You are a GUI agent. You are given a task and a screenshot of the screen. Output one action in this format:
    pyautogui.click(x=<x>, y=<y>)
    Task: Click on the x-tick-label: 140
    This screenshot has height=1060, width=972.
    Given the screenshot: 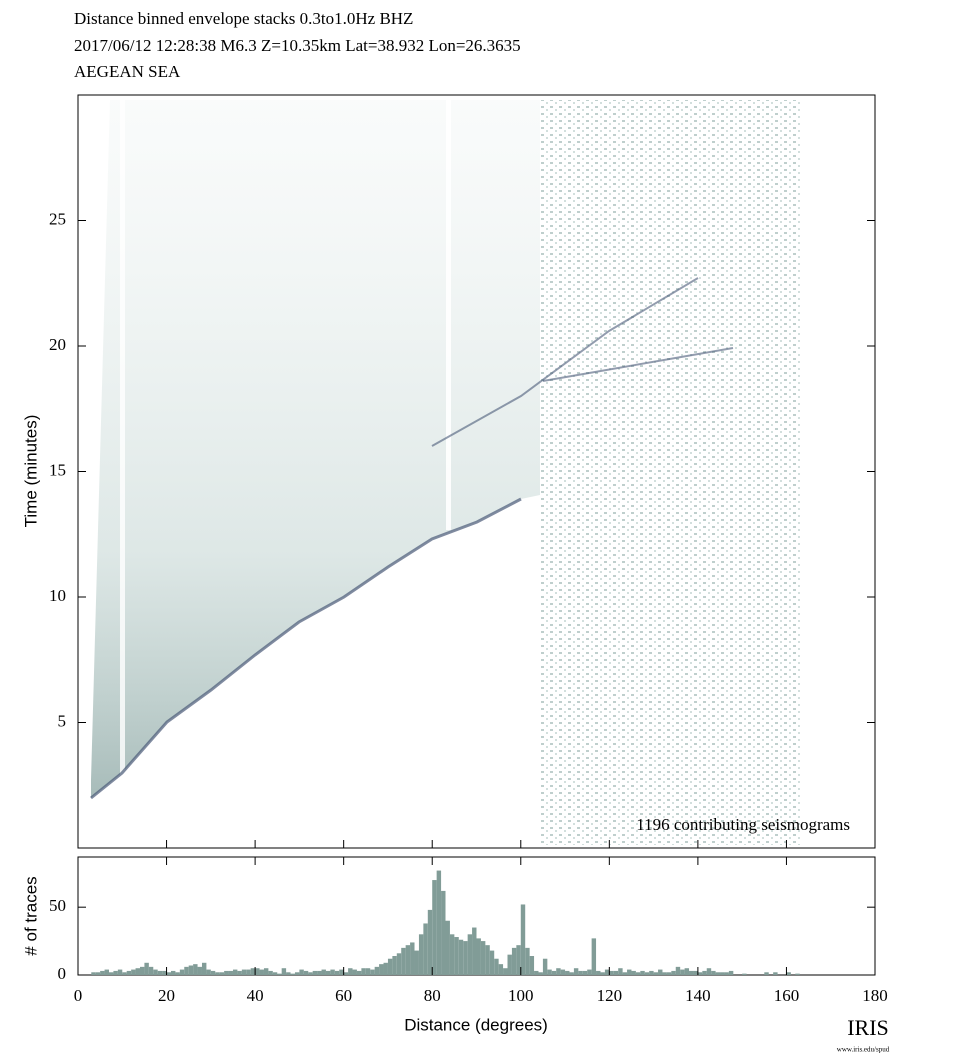 What is the action you would take?
    pyautogui.click(x=698, y=995)
    